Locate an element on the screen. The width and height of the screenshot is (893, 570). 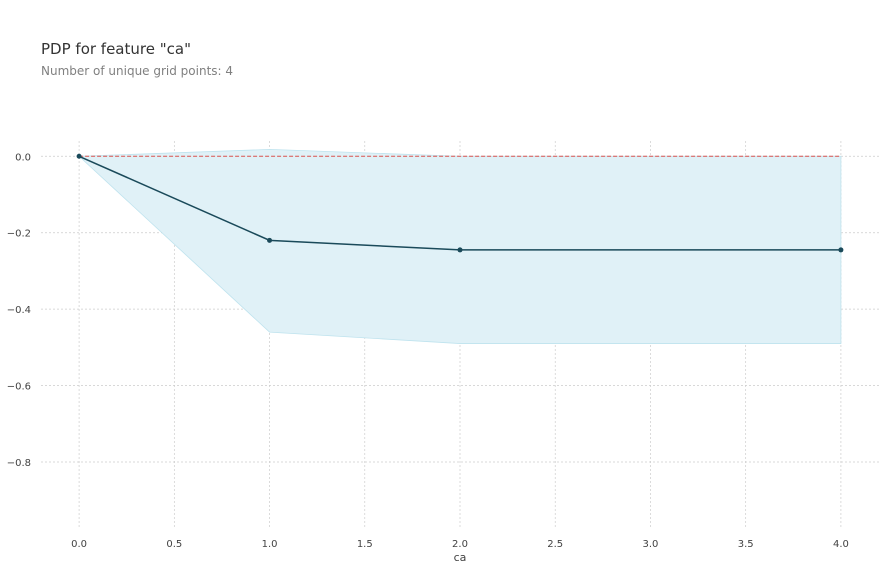
x-axis-ticks: 0.0 0.5 1.0 1.5 2.0 2.5 3.0 3.5 4.0 is located at coordinates (460, 544).